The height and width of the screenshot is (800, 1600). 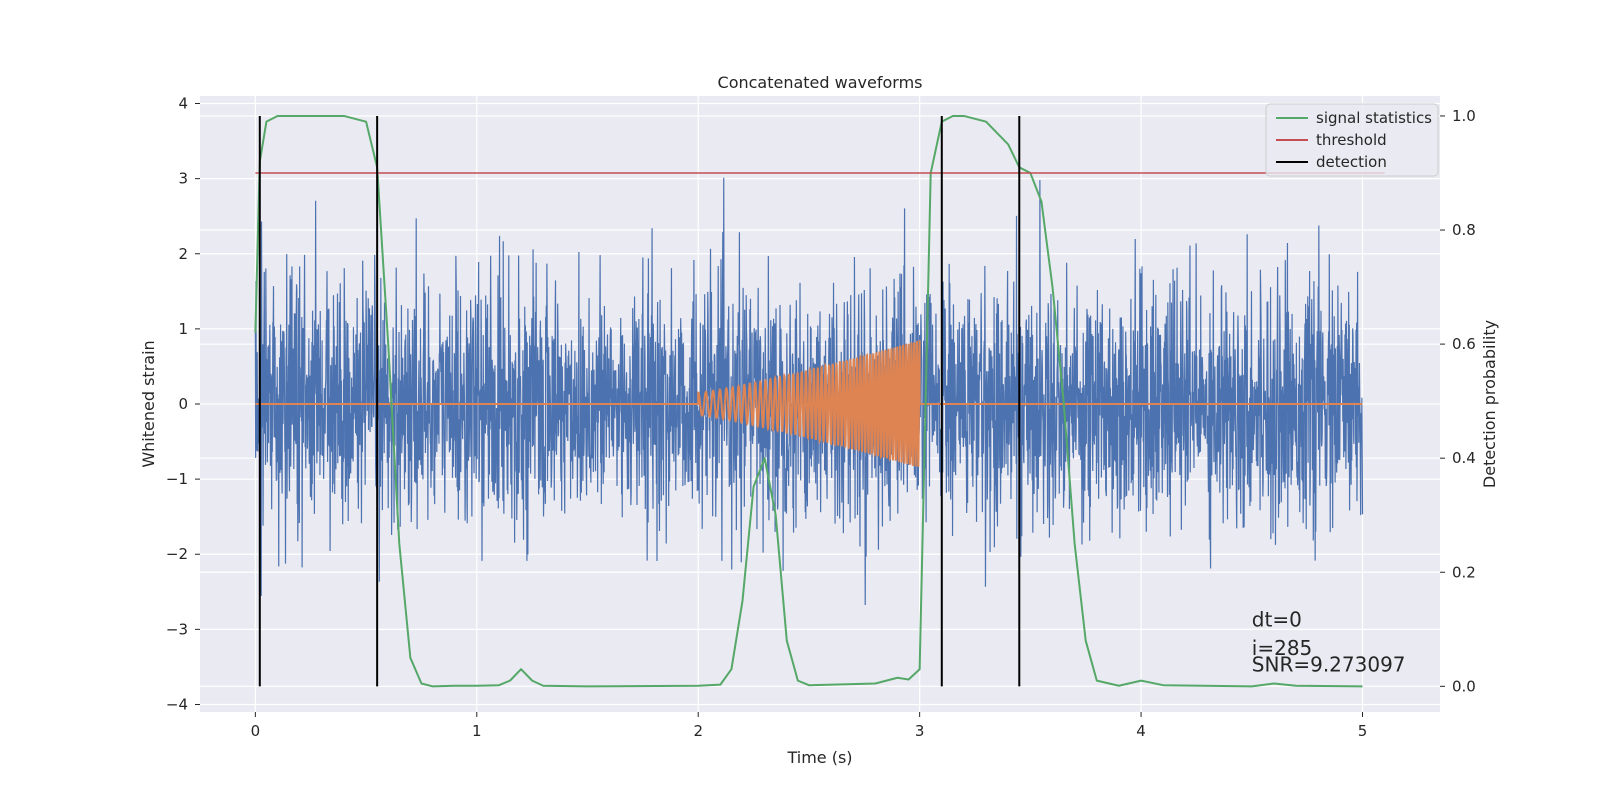 I want to click on x-tick-label: 4, so click(x=1141, y=731).